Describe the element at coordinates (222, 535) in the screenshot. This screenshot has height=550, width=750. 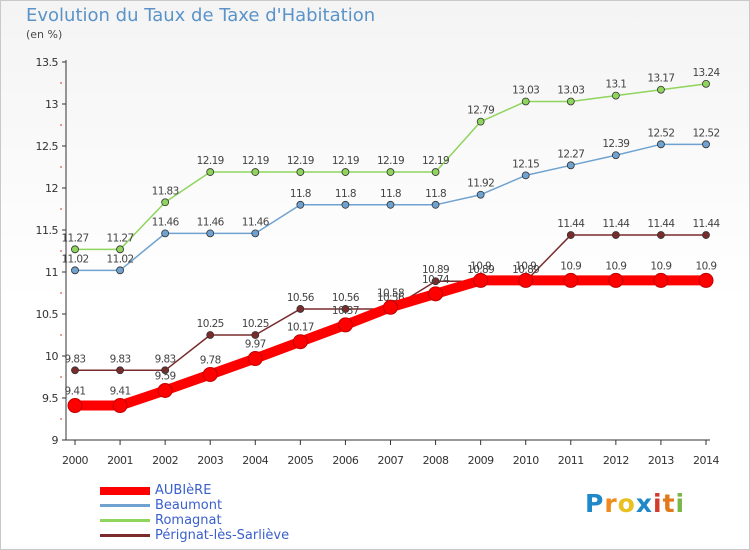
I see `legend-label: Pérignat-lès-Sarliève` at that location.